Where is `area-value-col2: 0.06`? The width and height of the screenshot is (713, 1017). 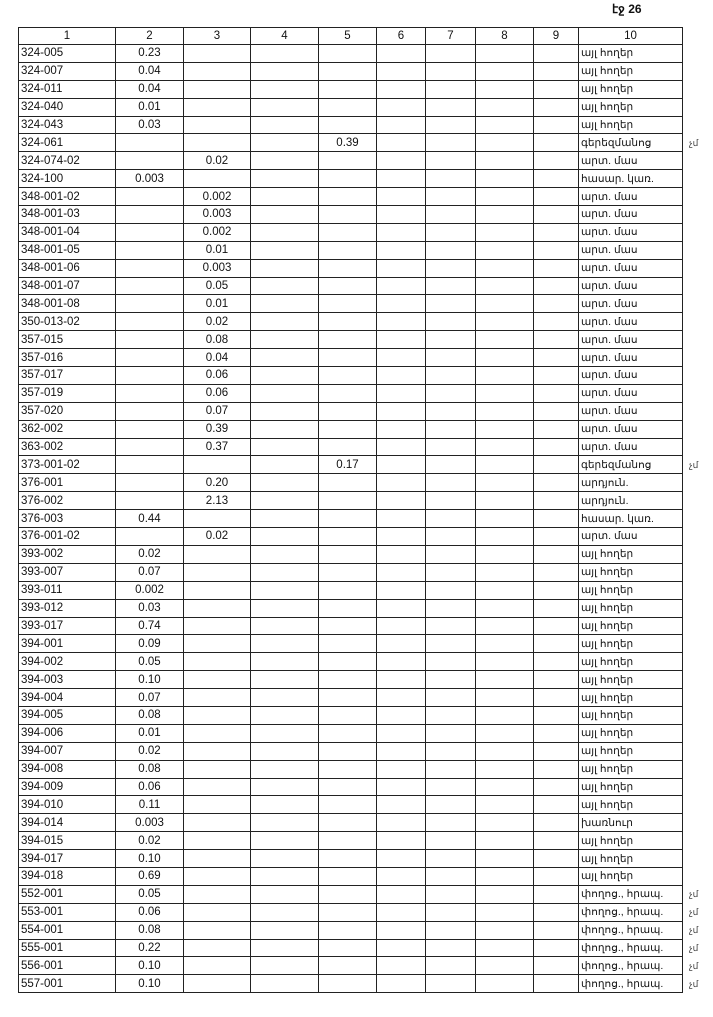 area-value-col2: 0.06 is located at coordinates (149, 912).